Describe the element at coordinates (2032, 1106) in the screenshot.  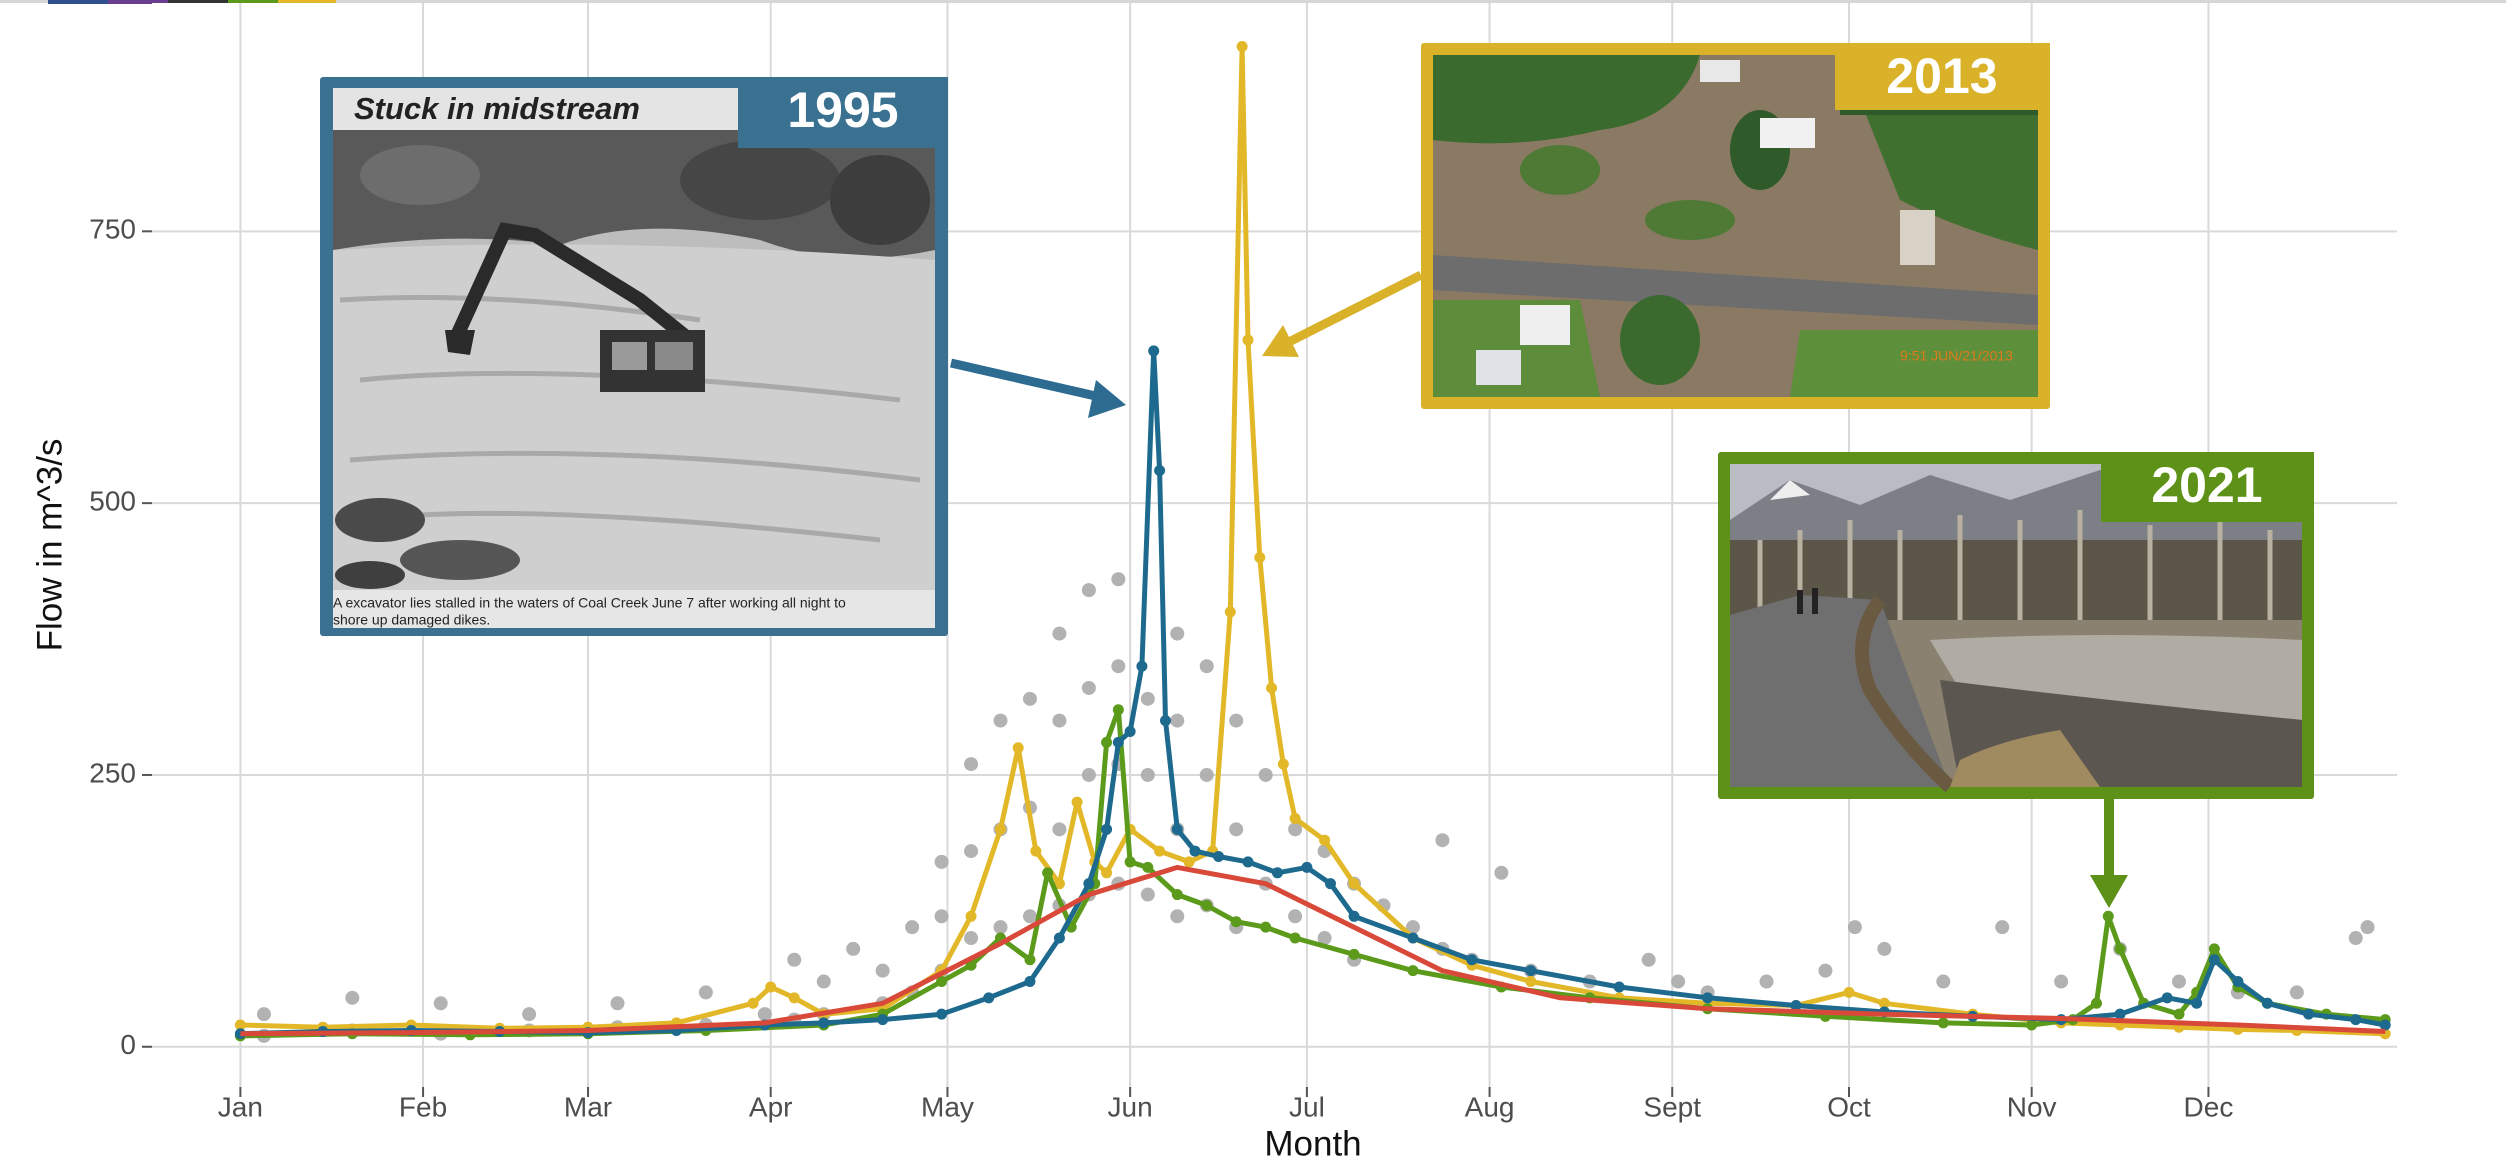
I see `x-tick-label: Nov` at that location.